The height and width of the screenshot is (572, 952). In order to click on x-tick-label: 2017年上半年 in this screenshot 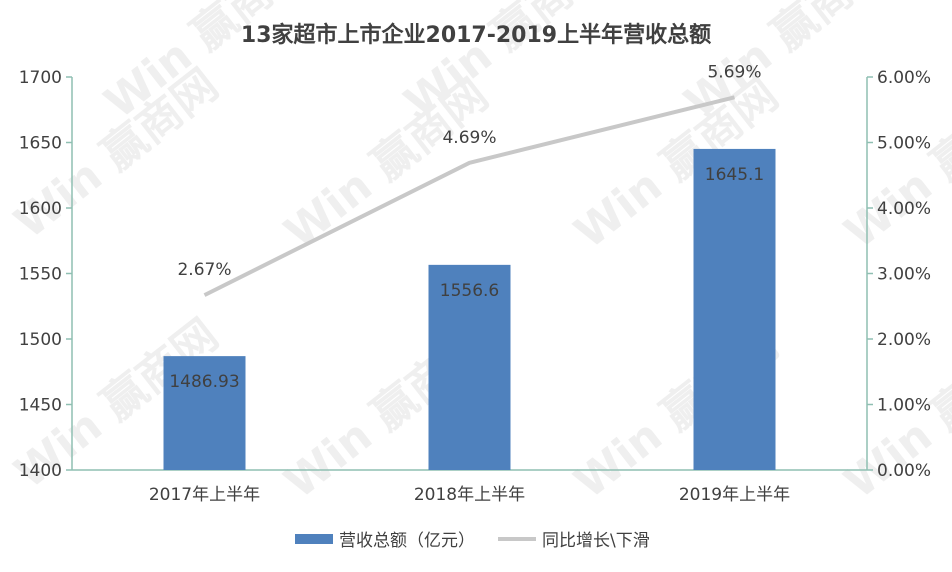, I will do `click(204, 495)`.